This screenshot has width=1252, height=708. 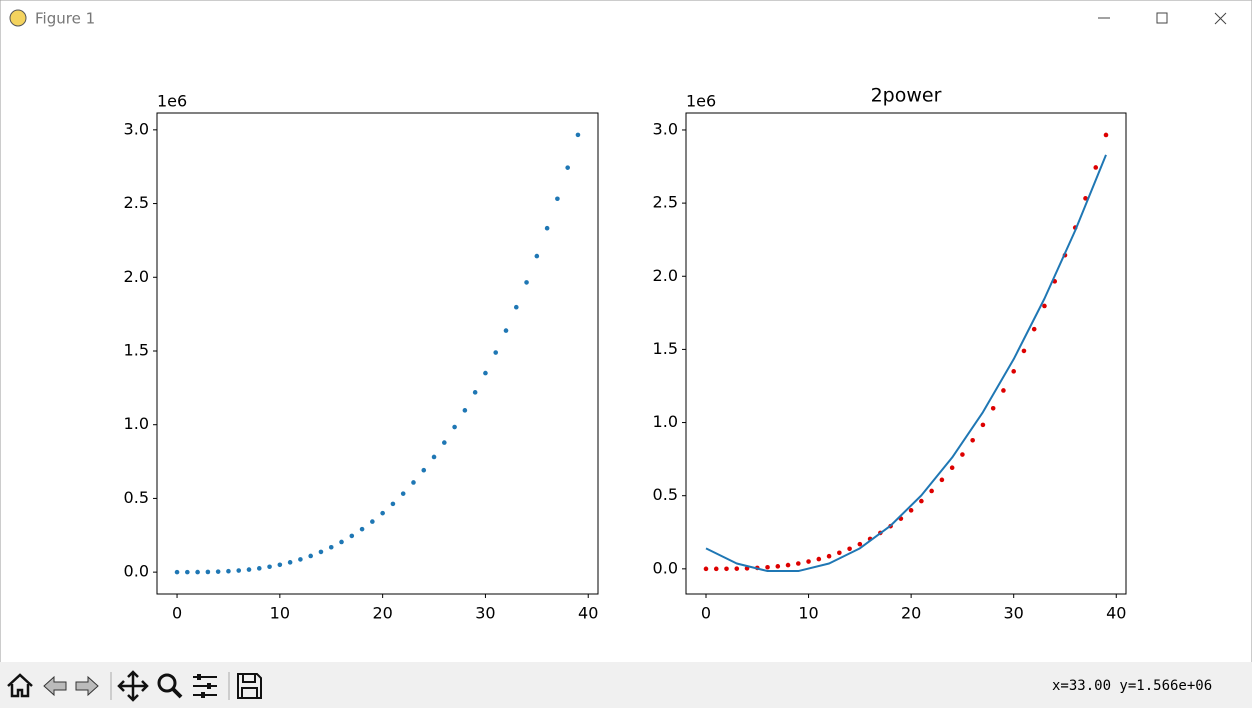 What do you see at coordinates (906, 96) in the screenshot?
I see `axes-title: 2power` at bounding box center [906, 96].